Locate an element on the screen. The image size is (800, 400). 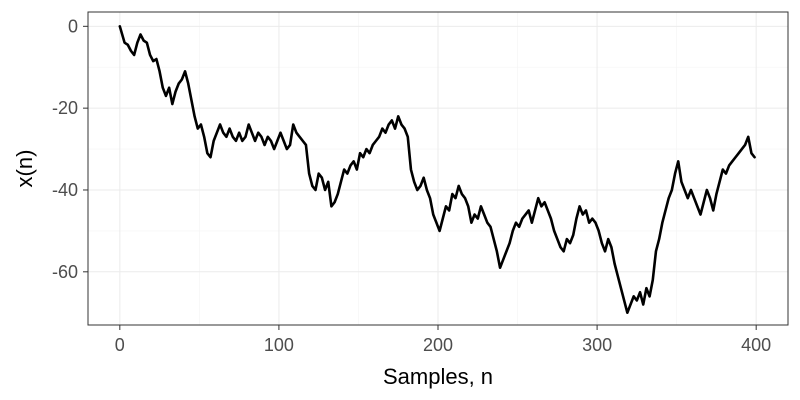
x-tick-label: 100 is located at coordinates (279, 345).